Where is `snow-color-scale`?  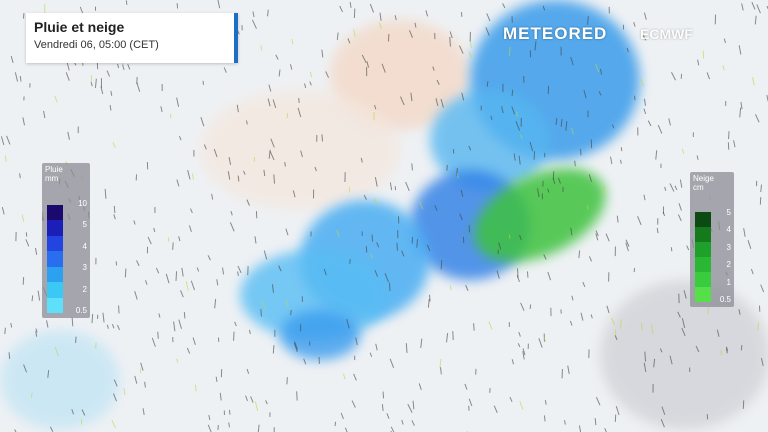 snow-color-scale is located at coordinates (703, 257).